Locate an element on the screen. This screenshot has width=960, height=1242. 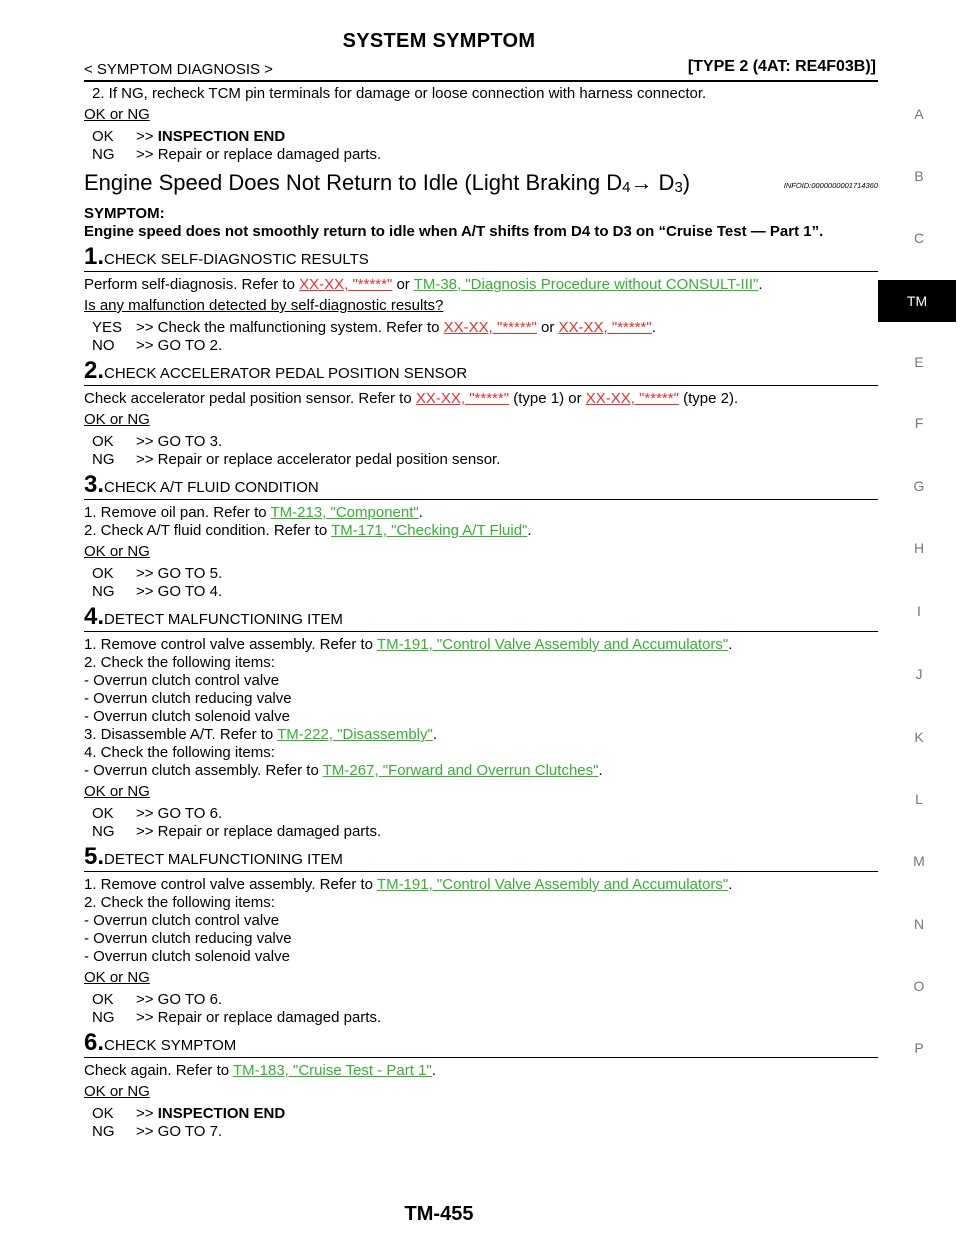
ref-link: TM-222, "Disassembly" is located at coordinates (355, 734).